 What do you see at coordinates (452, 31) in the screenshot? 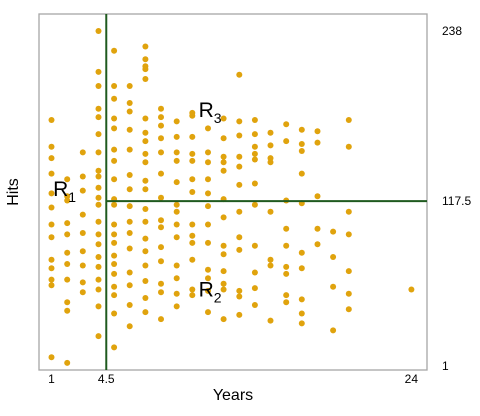
I see `y-tick-label: 238` at bounding box center [452, 31].